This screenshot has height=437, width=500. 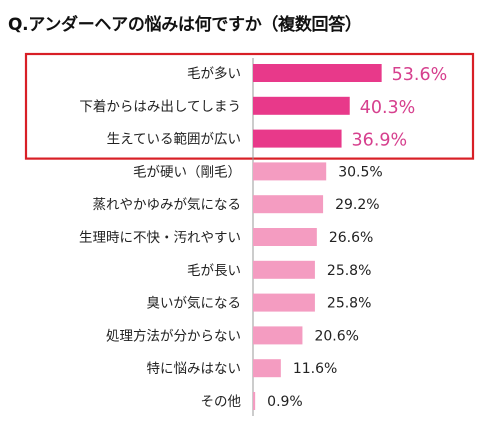 I want to click on value-label: 20.6%, so click(x=336, y=336).